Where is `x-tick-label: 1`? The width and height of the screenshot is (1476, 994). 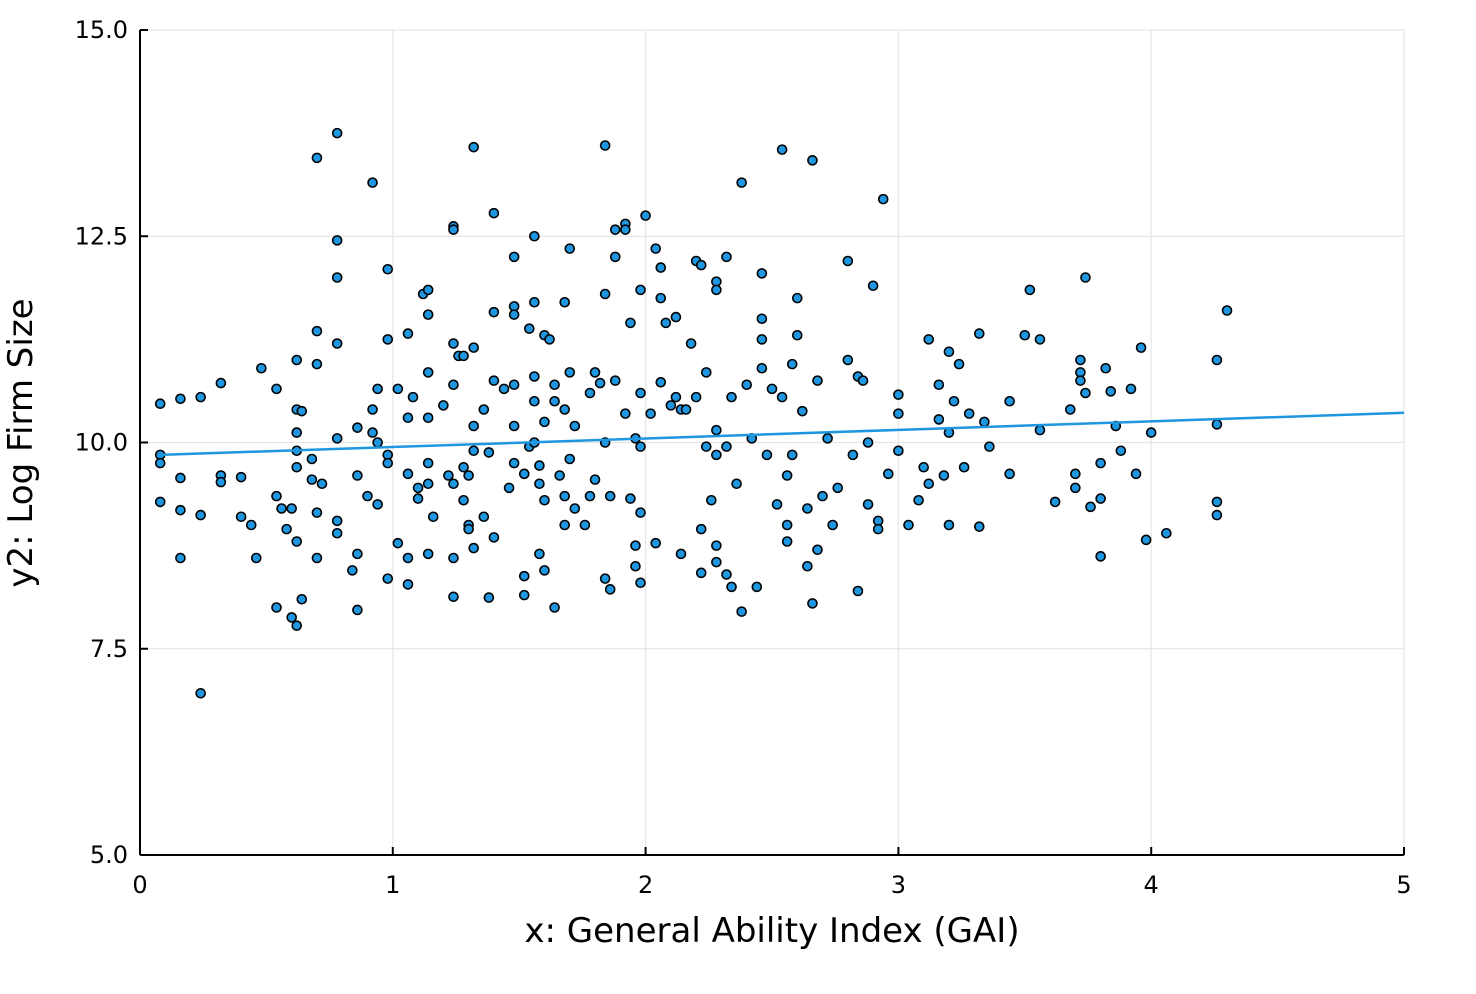
x-tick-label: 1 is located at coordinates (392, 885).